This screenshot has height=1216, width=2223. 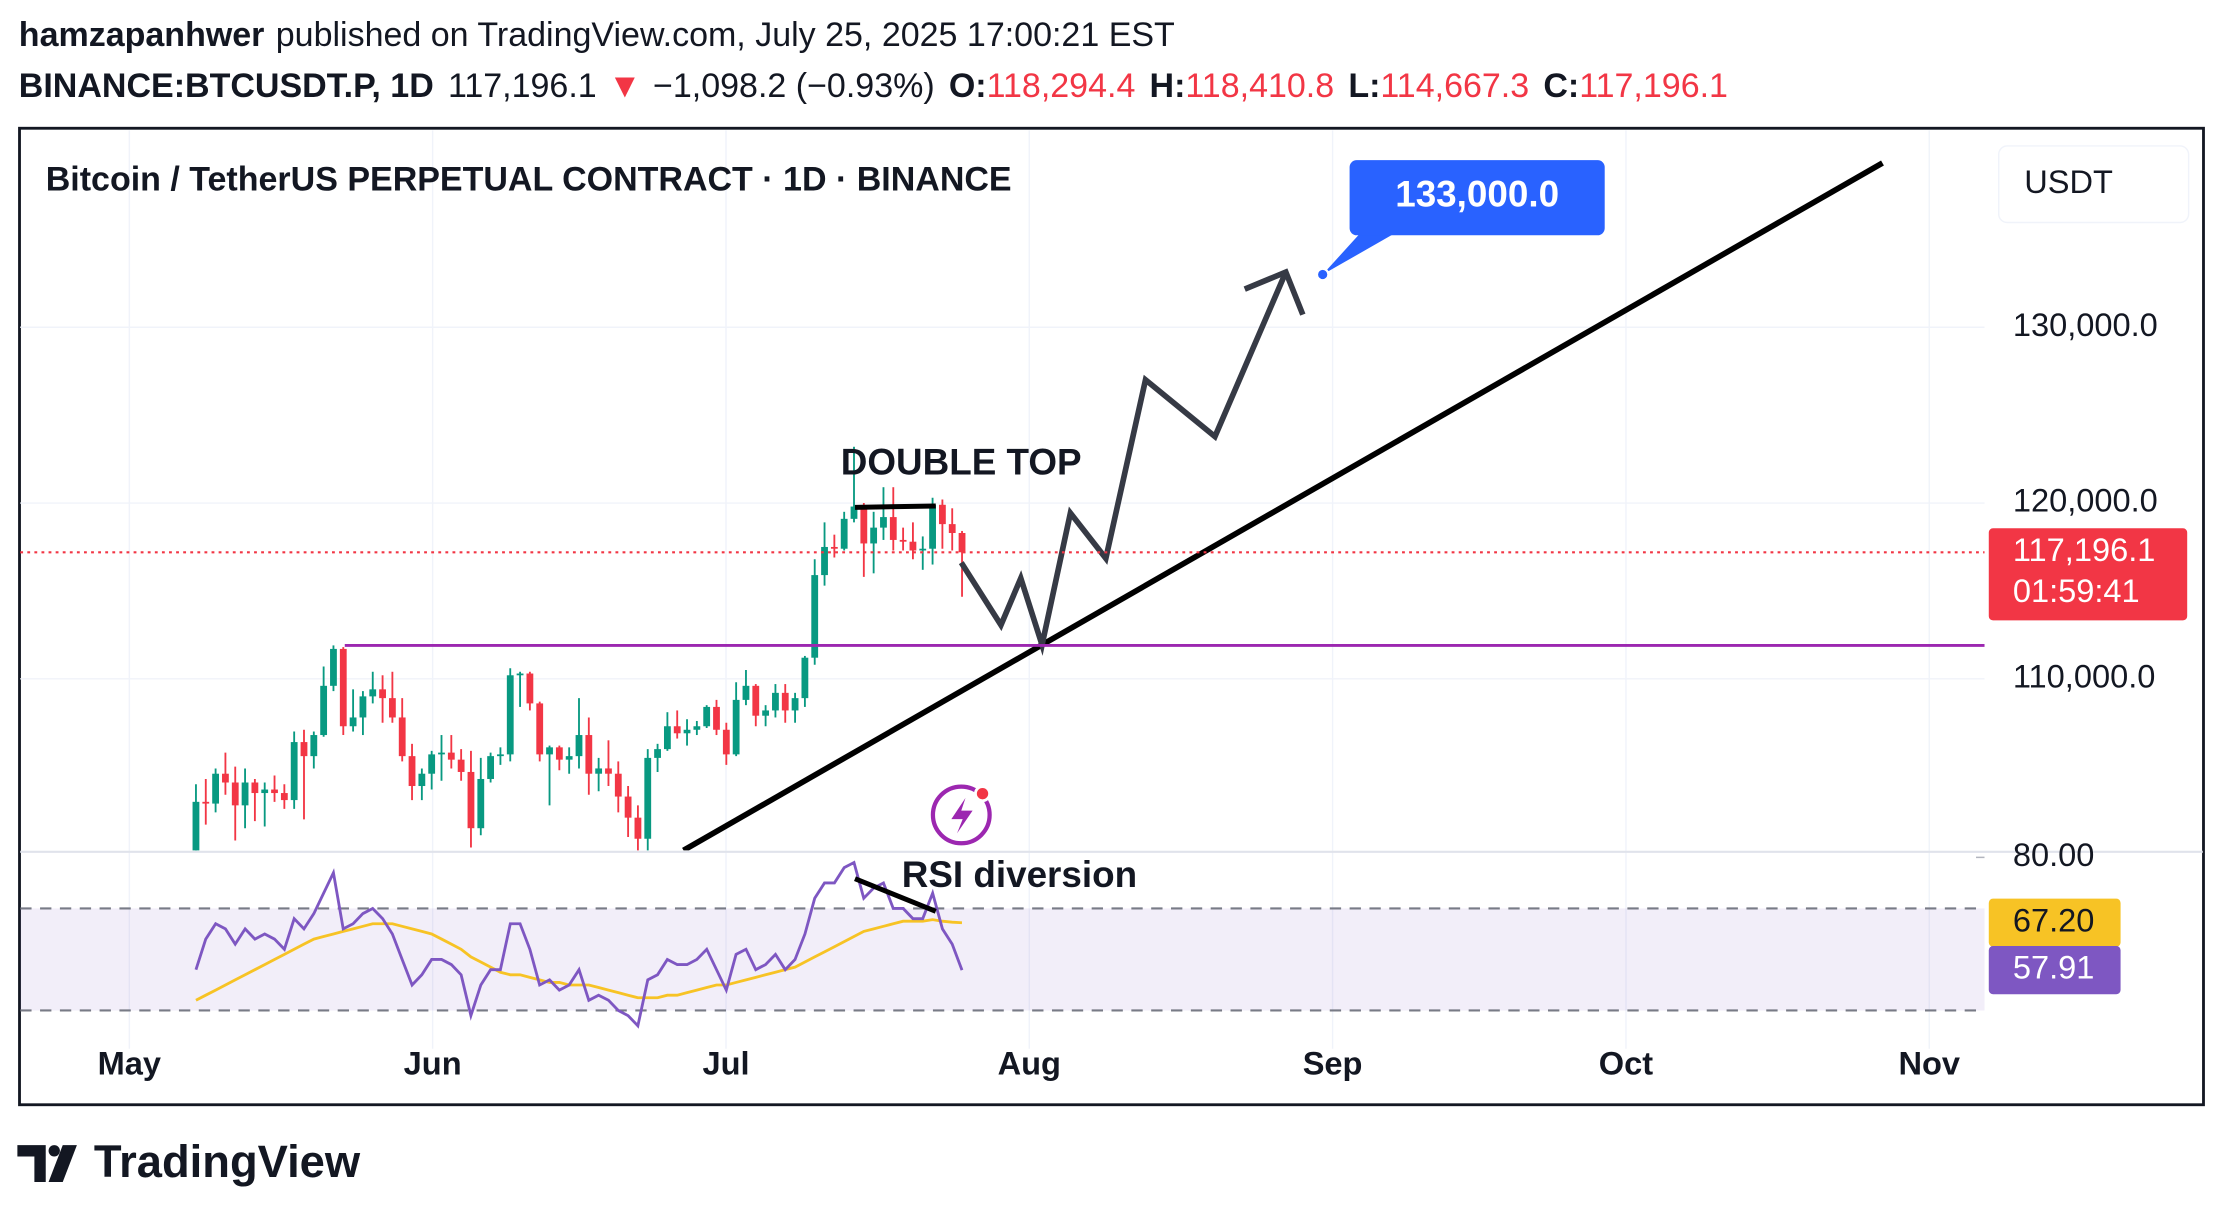 What do you see at coordinates (1061, 86) in the screenshot?
I see `open: 118,294.4` at bounding box center [1061, 86].